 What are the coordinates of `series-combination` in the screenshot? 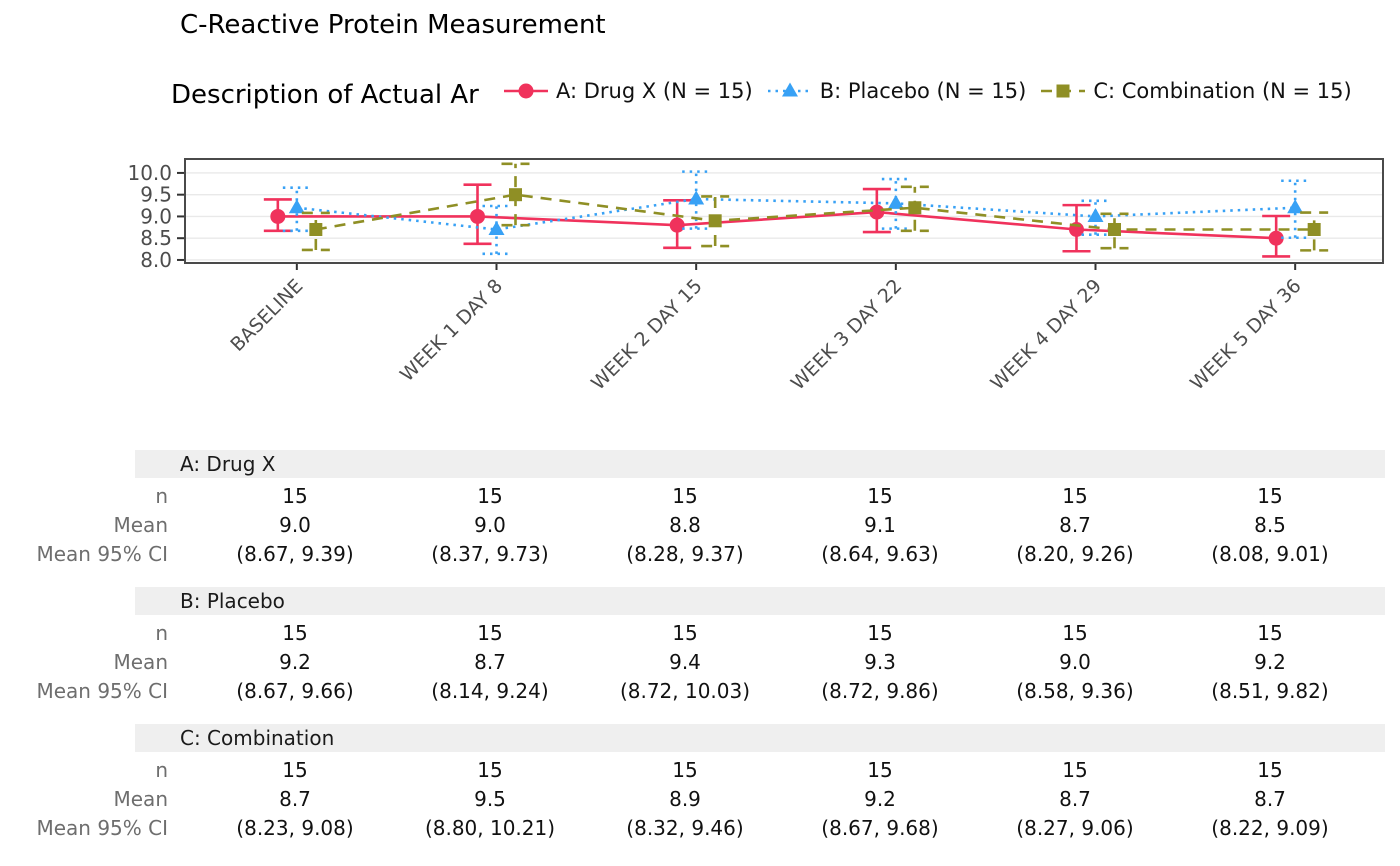 It's located at (815, 207).